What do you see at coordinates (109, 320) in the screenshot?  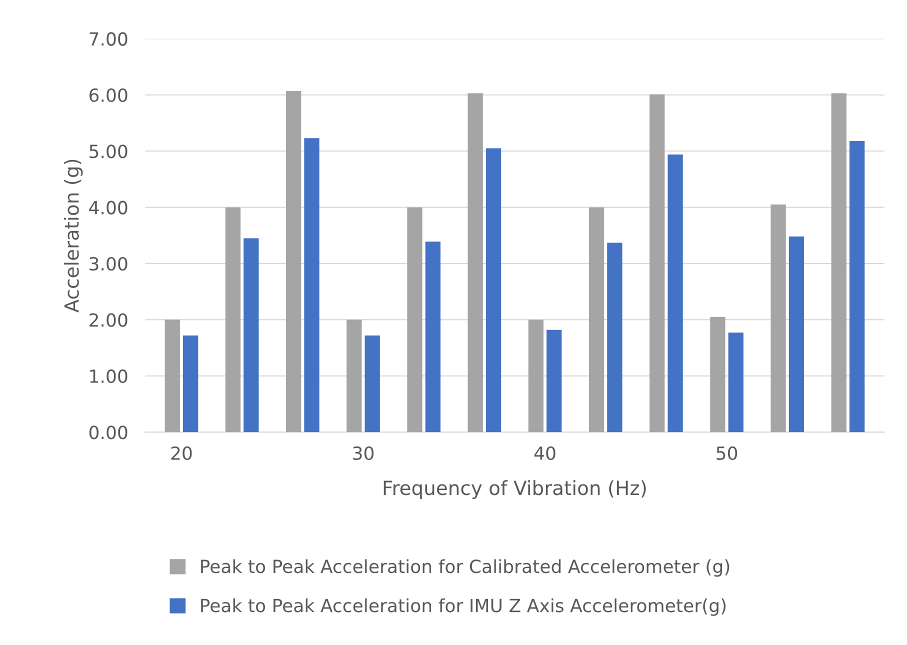 I see `y-tick-label: 2.00` at bounding box center [109, 320].